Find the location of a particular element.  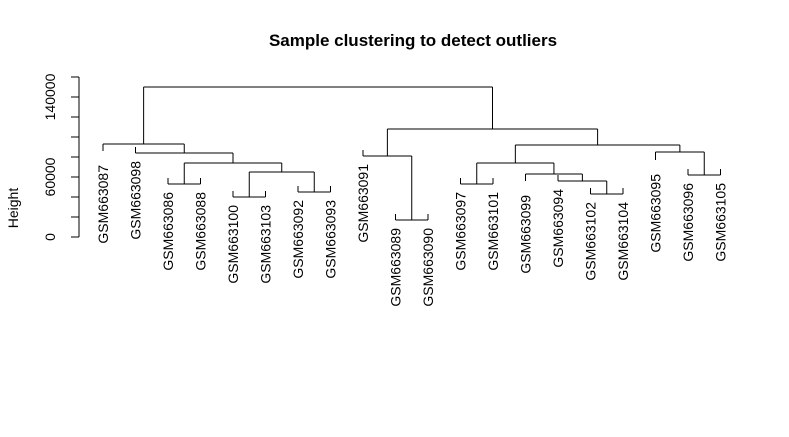

y-tick-label: 0 is located at coordinates (50, 237).